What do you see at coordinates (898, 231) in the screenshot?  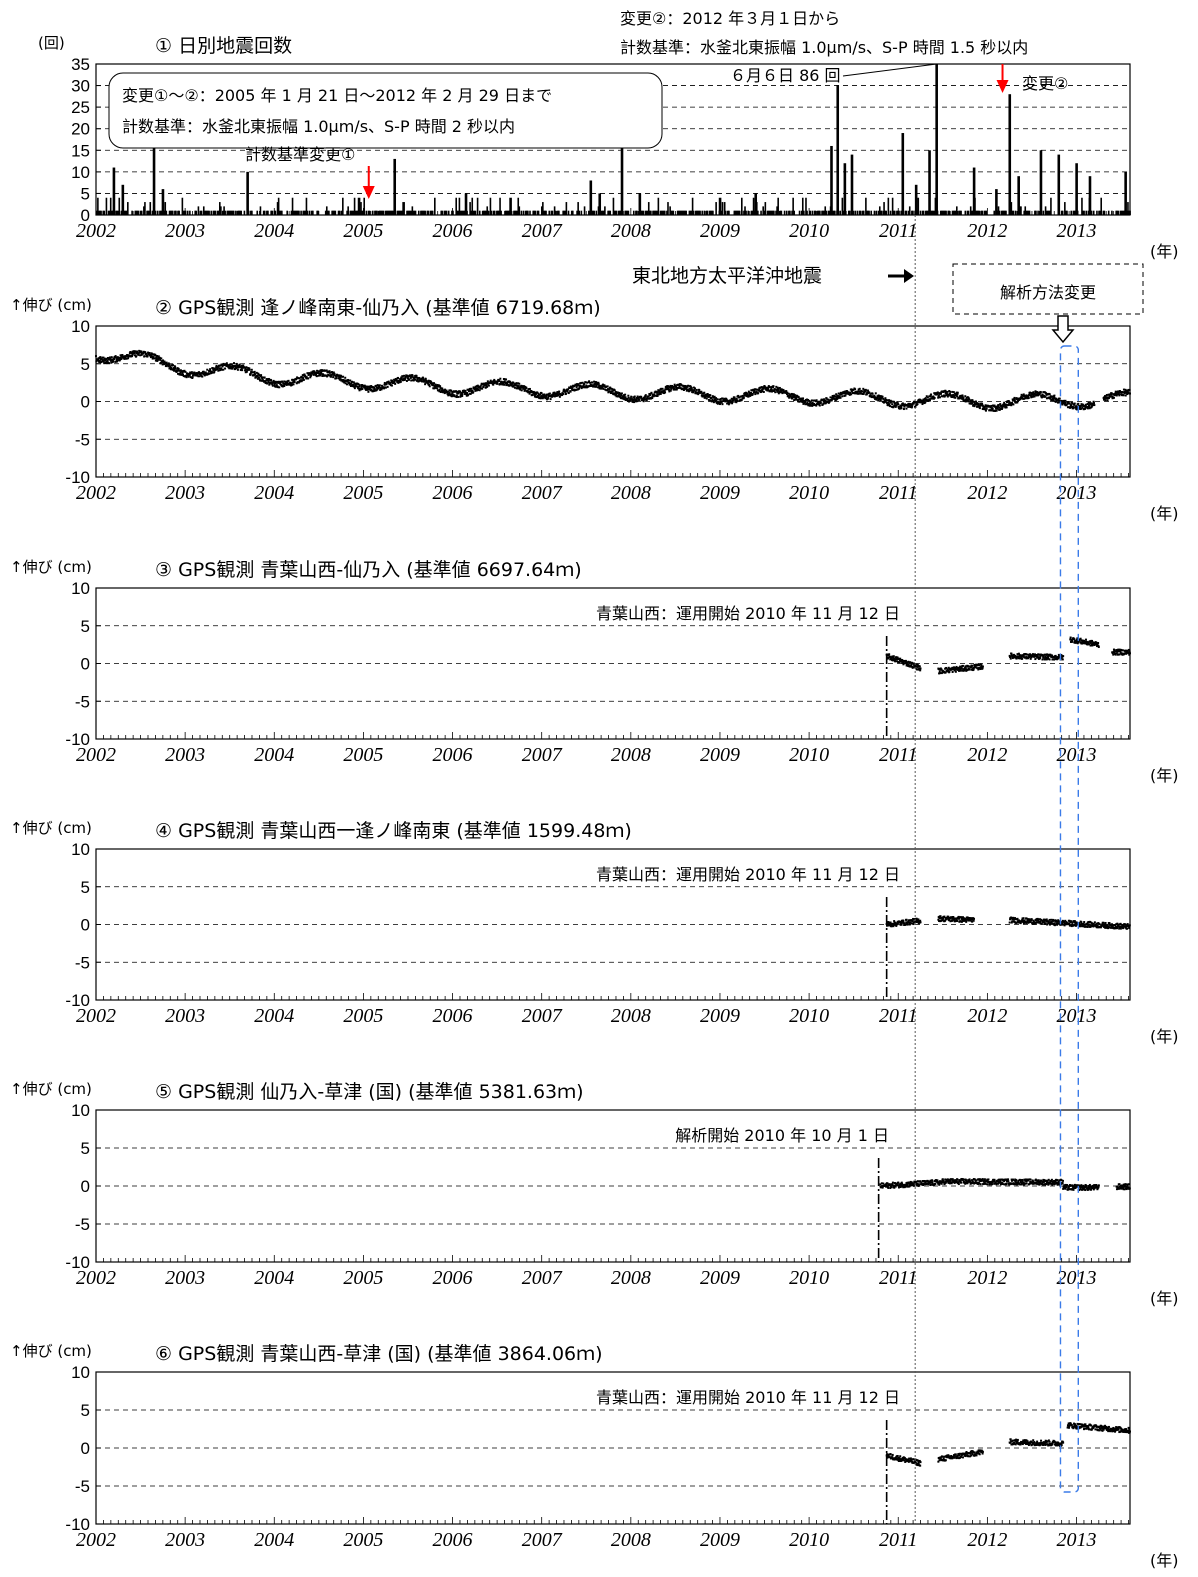 I see `chart-1-xtick-label: 2011` at bounding box center [898, 231].